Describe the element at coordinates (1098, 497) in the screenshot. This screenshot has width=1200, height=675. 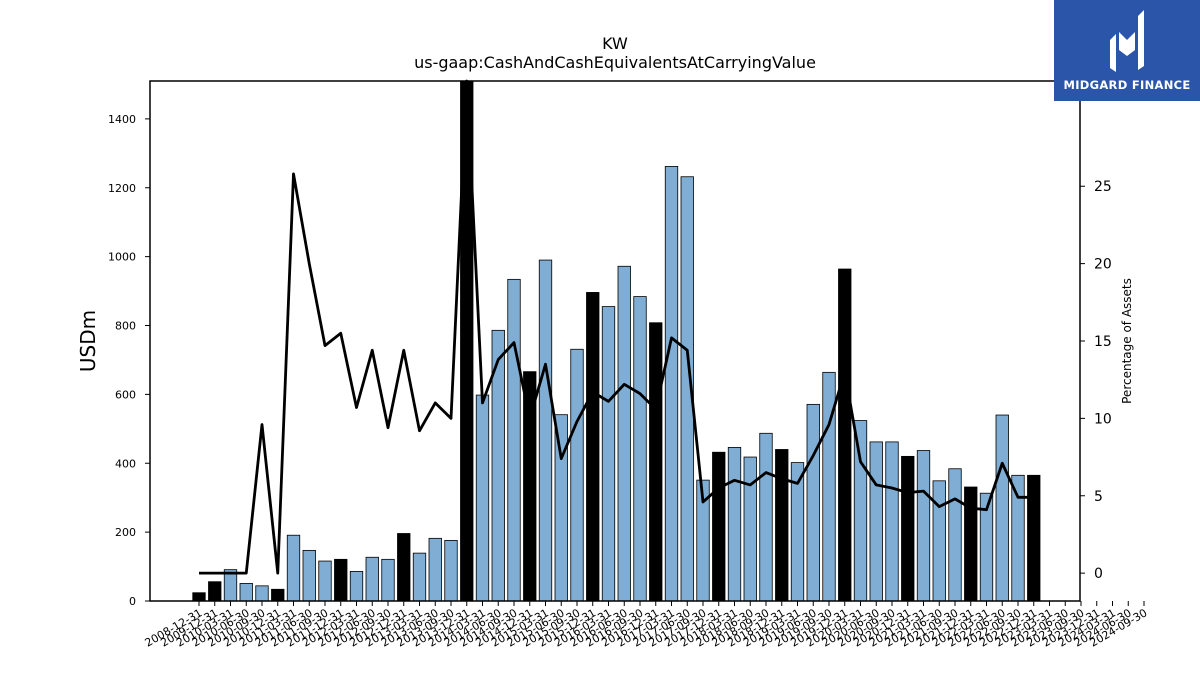
I see `y2-tick-label: 5` at that location.